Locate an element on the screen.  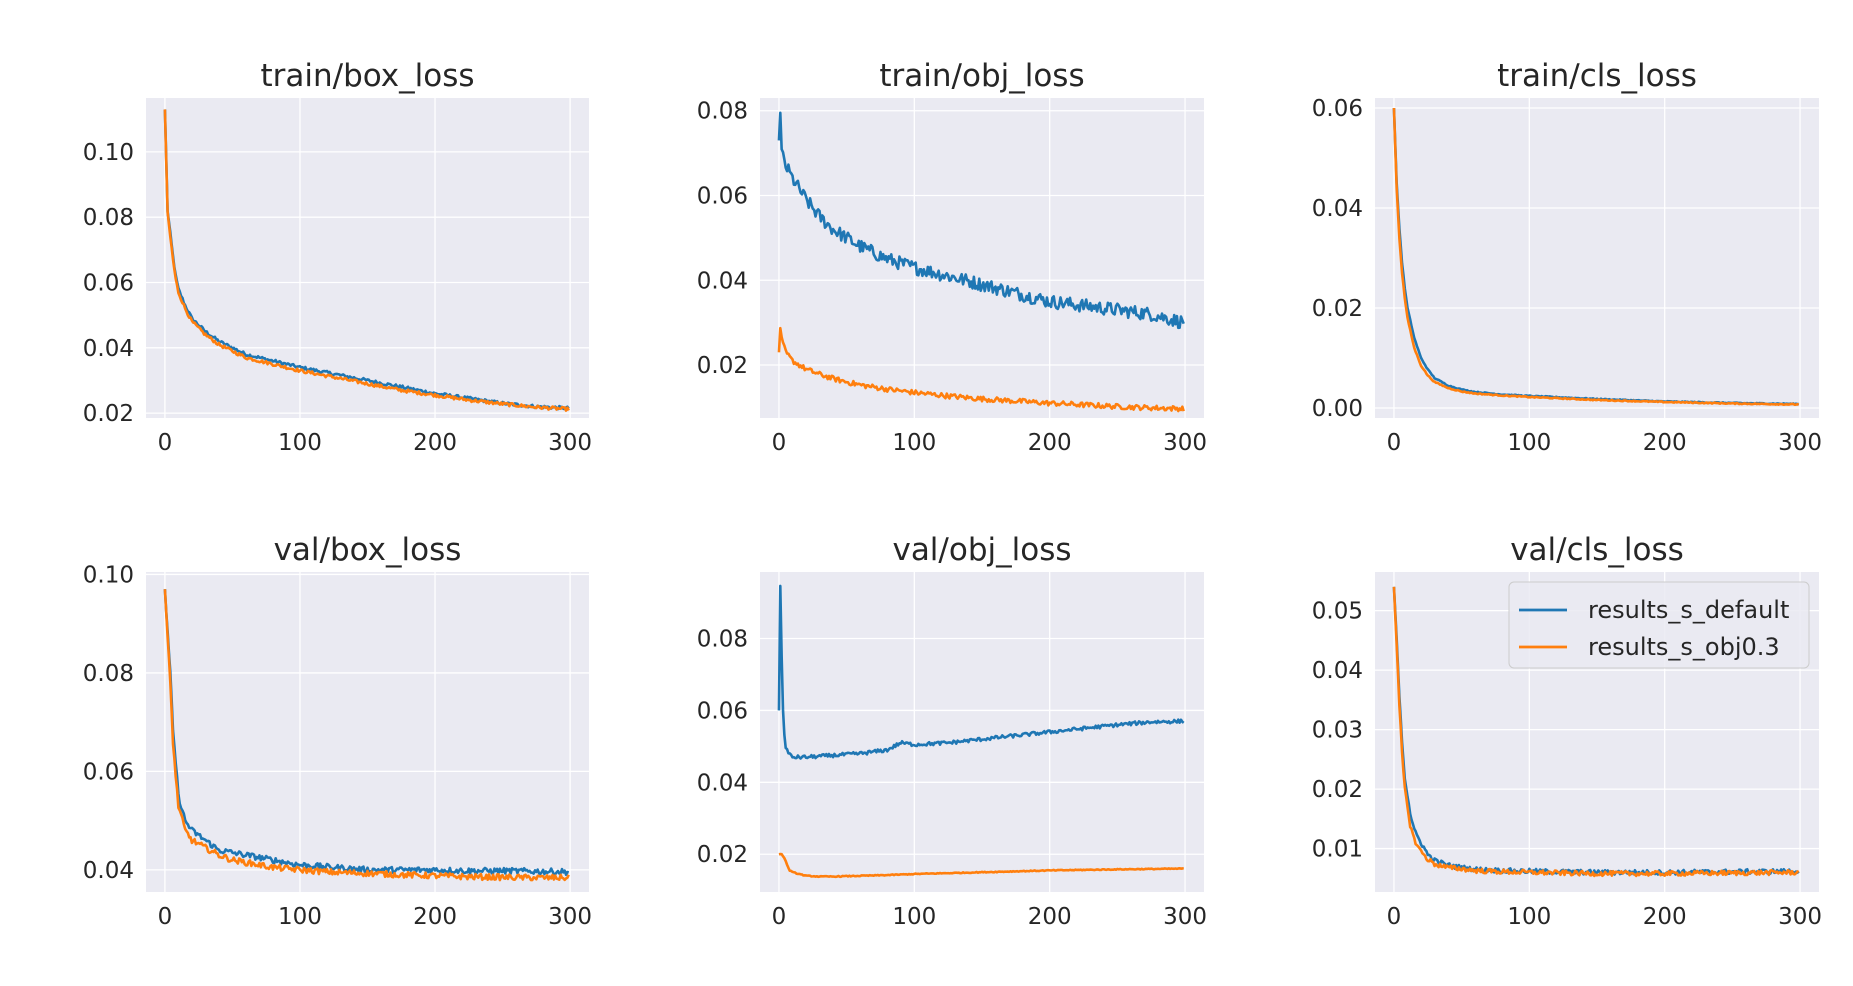
y-tick-label: 0.00 is located at coordinates (1337, 409).